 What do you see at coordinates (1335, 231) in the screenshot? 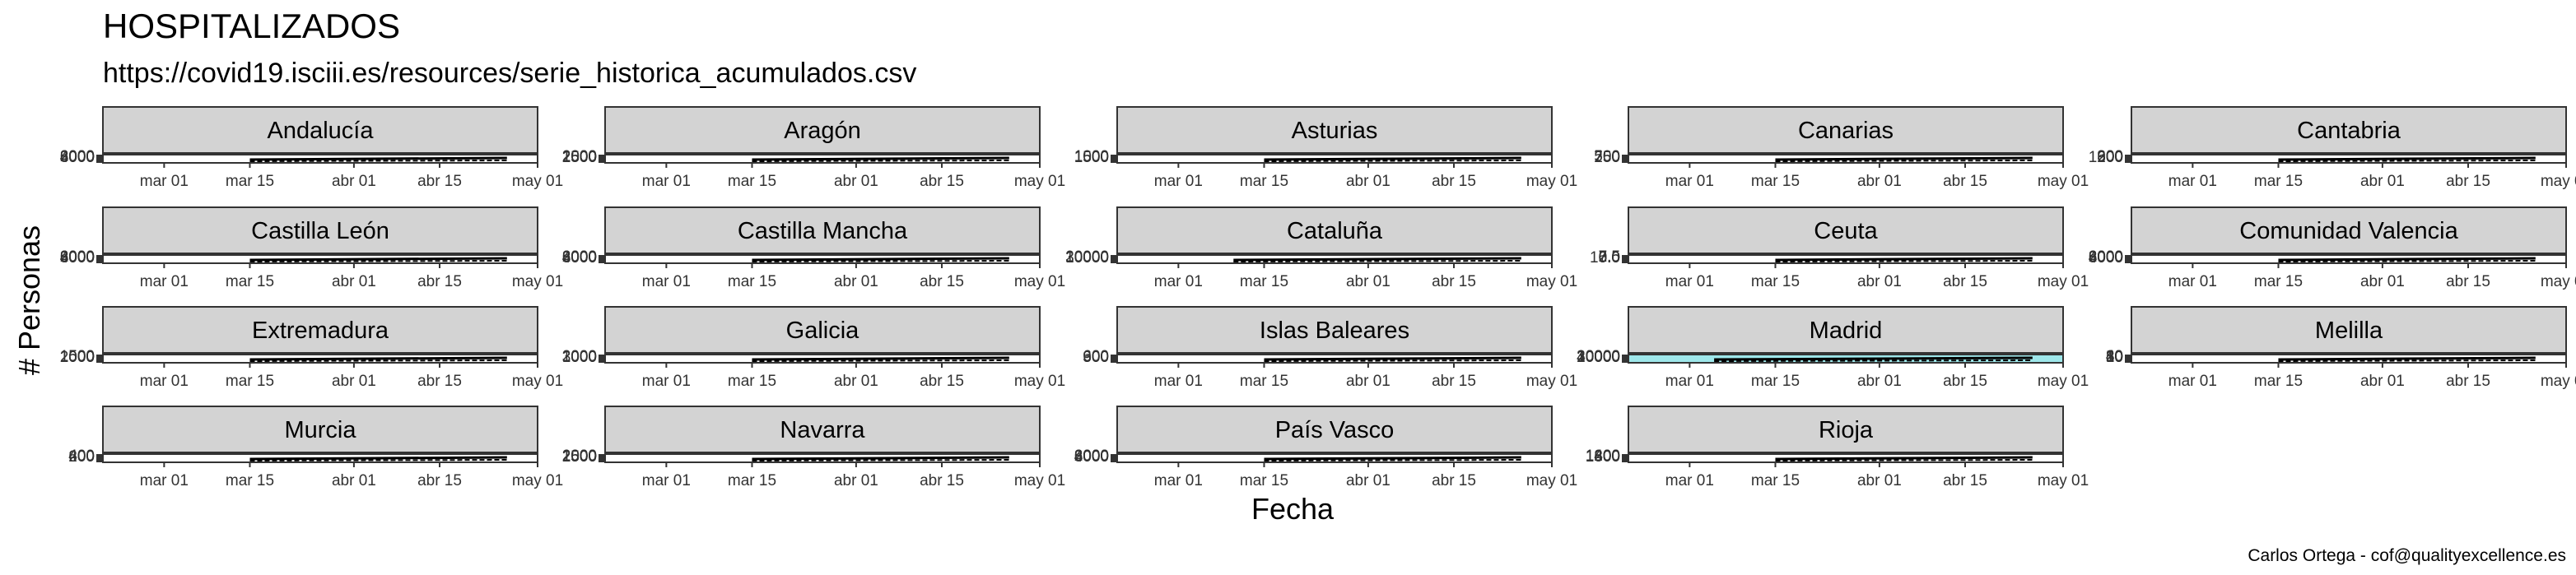
I see `facet-strip-label: Cataluña` at bounding box center [1335, 231].